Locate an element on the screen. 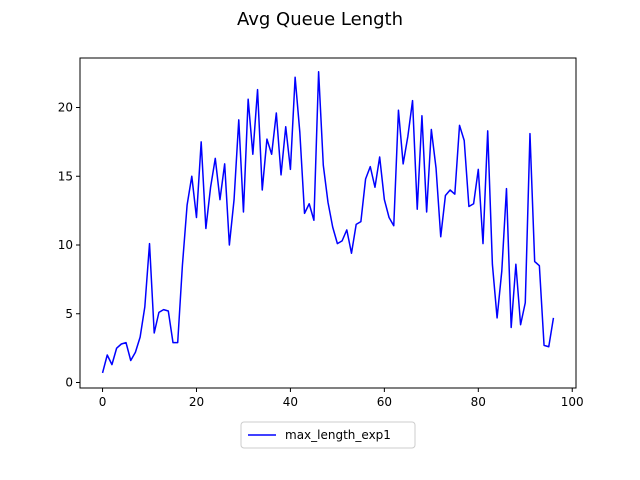  legend-label: max_length_exp1 is located at coordinates (338, 435).